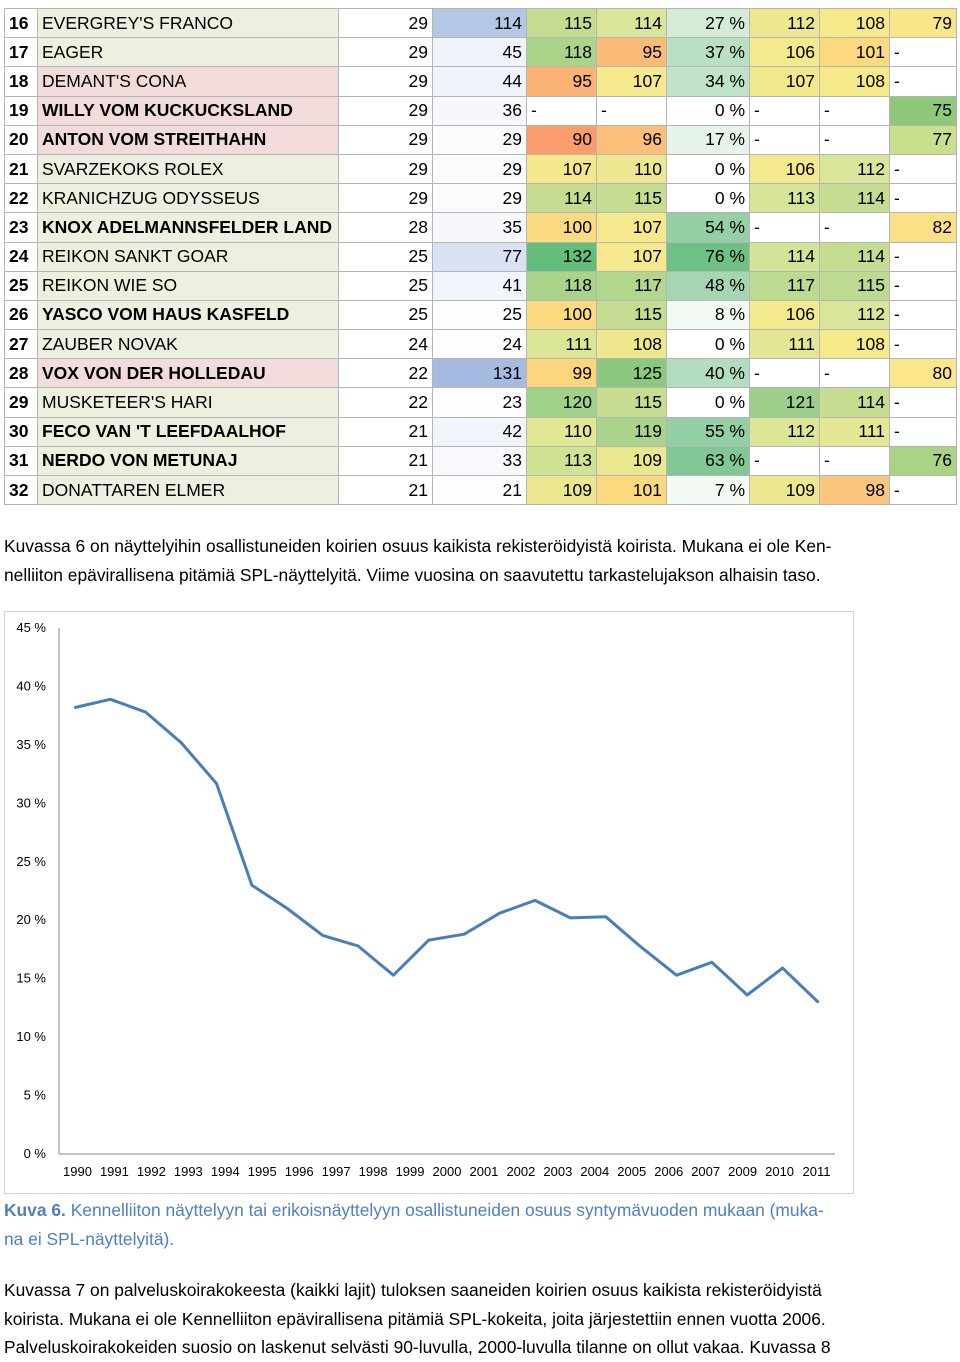  Describe the element at coordinates (561, 256) in the screenshot. I see `value-cell: 132` at that location.